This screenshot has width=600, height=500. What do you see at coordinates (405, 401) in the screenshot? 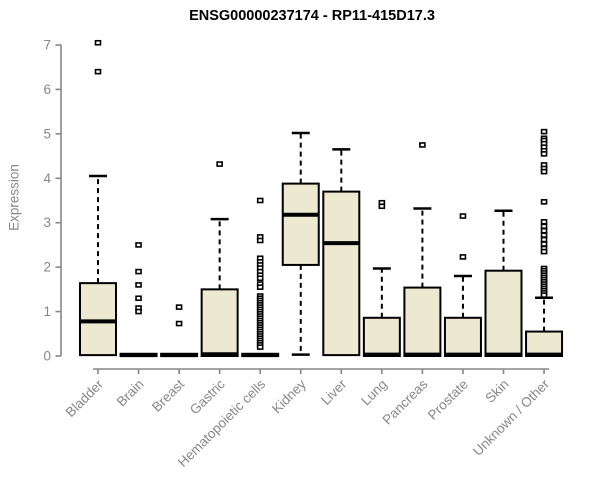
I see `x-tick-label: Pancreas` at bounding box center [405, 401].